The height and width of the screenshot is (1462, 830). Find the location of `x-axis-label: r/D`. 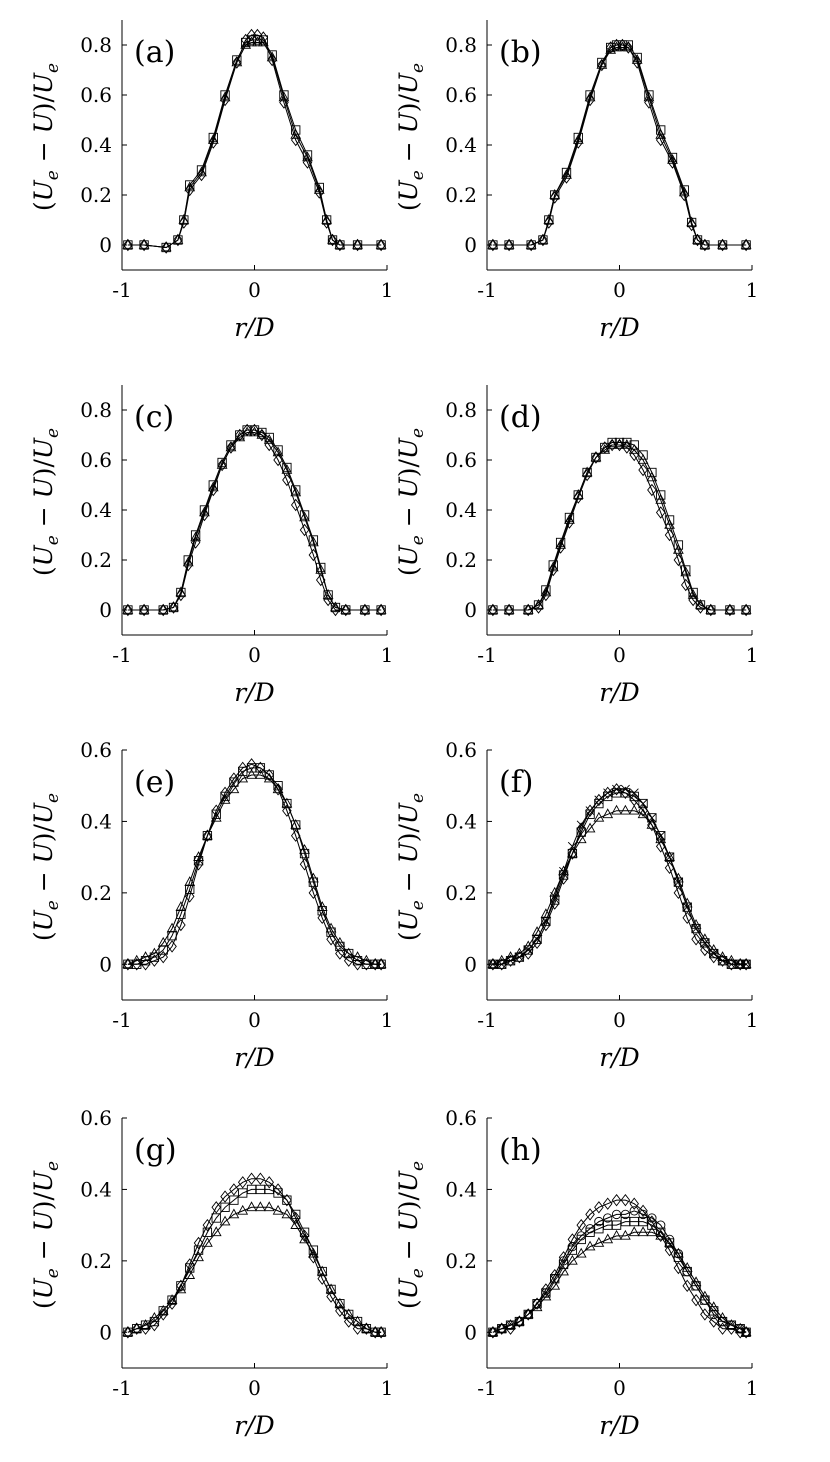

x-axis-label: r/D is located at coordinates (254, 1057).